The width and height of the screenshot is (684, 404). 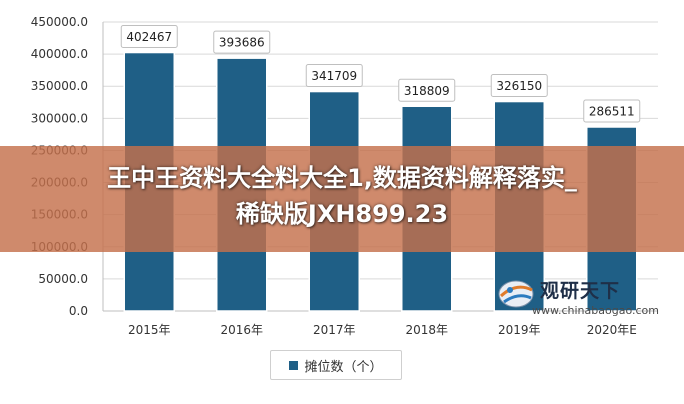 I want to click on data-label: 286511, so click(x=612, y=111).